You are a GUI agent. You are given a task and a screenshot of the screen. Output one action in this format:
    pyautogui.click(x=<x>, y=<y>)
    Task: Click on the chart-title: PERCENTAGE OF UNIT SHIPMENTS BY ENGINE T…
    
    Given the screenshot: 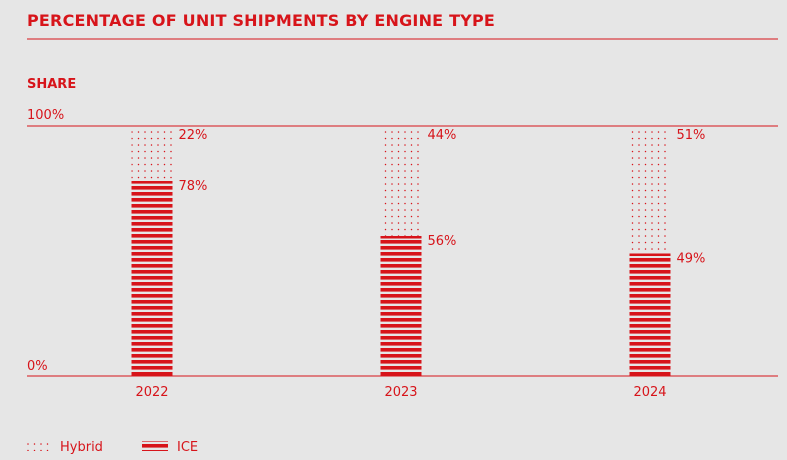 What is the action you would take?
    pyautogui.click(x=261, y=20)
    